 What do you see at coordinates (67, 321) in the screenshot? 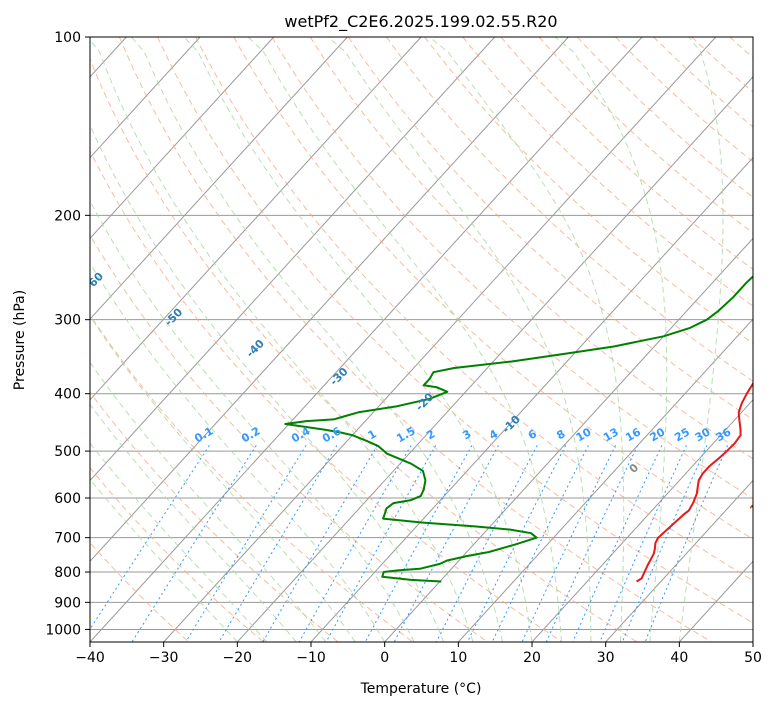
I see `y-tick-label: 300` at bounding box center [67, 321].